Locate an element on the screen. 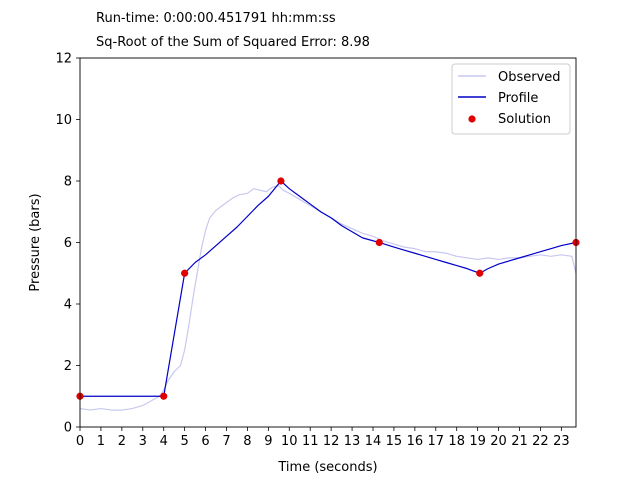 This screenshot has height=480, width=640. y-tick-label: 2 is located at coordinates (68, 366).